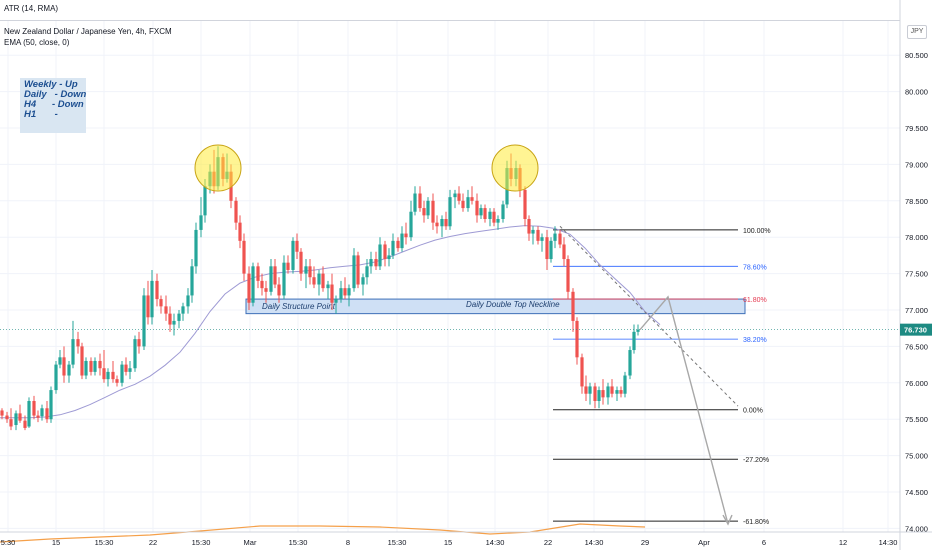 The image size is (932, 555). What do you see at coordinates (917, 32) in the screenshot?
I see `currency-badge: JPY` at bounding box center [917, 32].